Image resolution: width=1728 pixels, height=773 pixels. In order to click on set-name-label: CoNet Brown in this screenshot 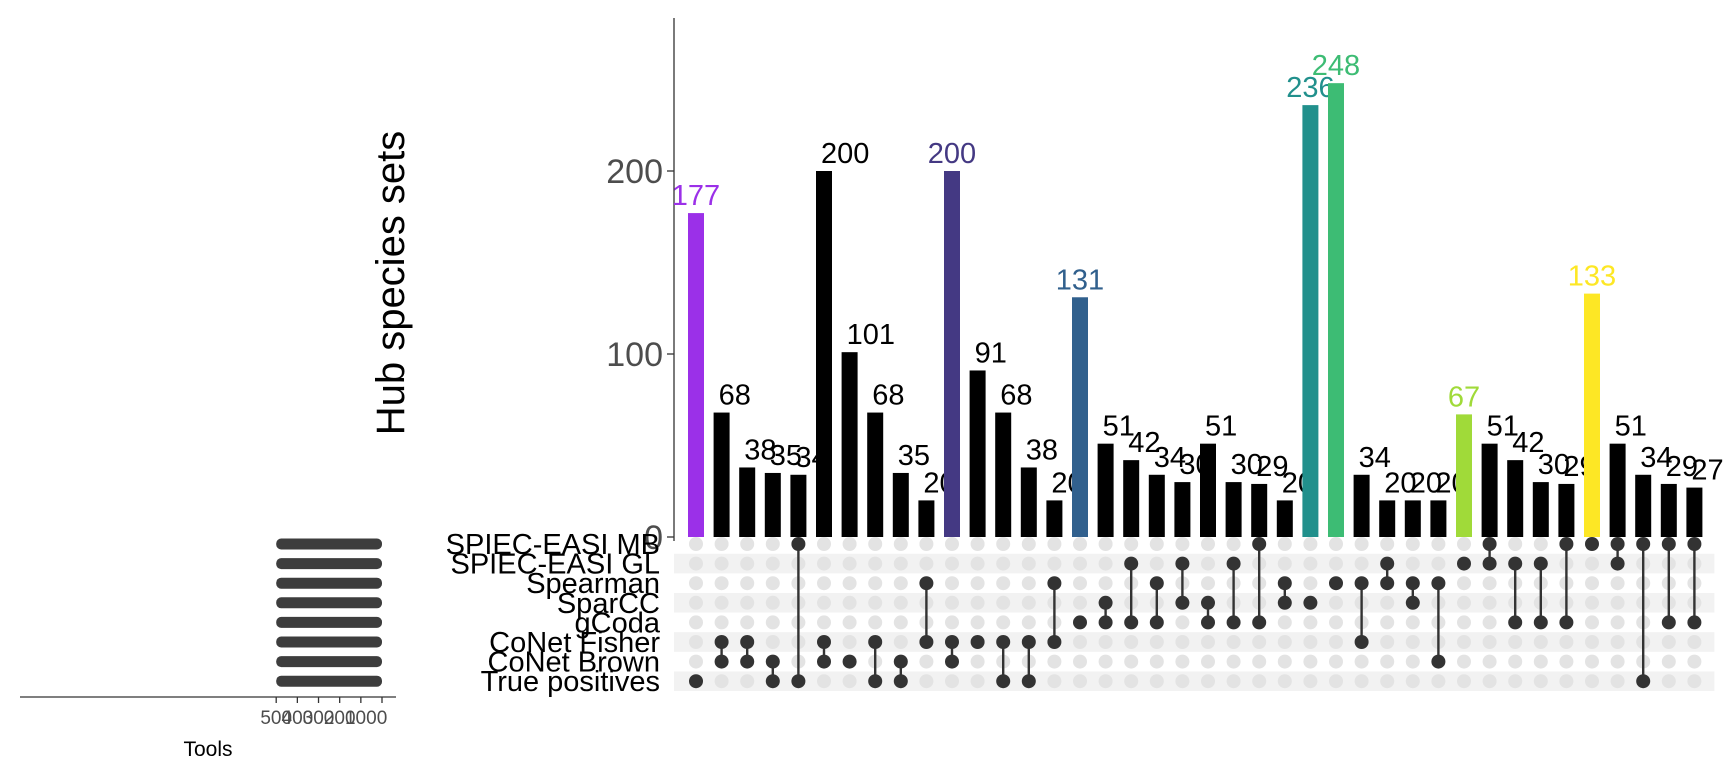, I will do `click(574, 663)`.